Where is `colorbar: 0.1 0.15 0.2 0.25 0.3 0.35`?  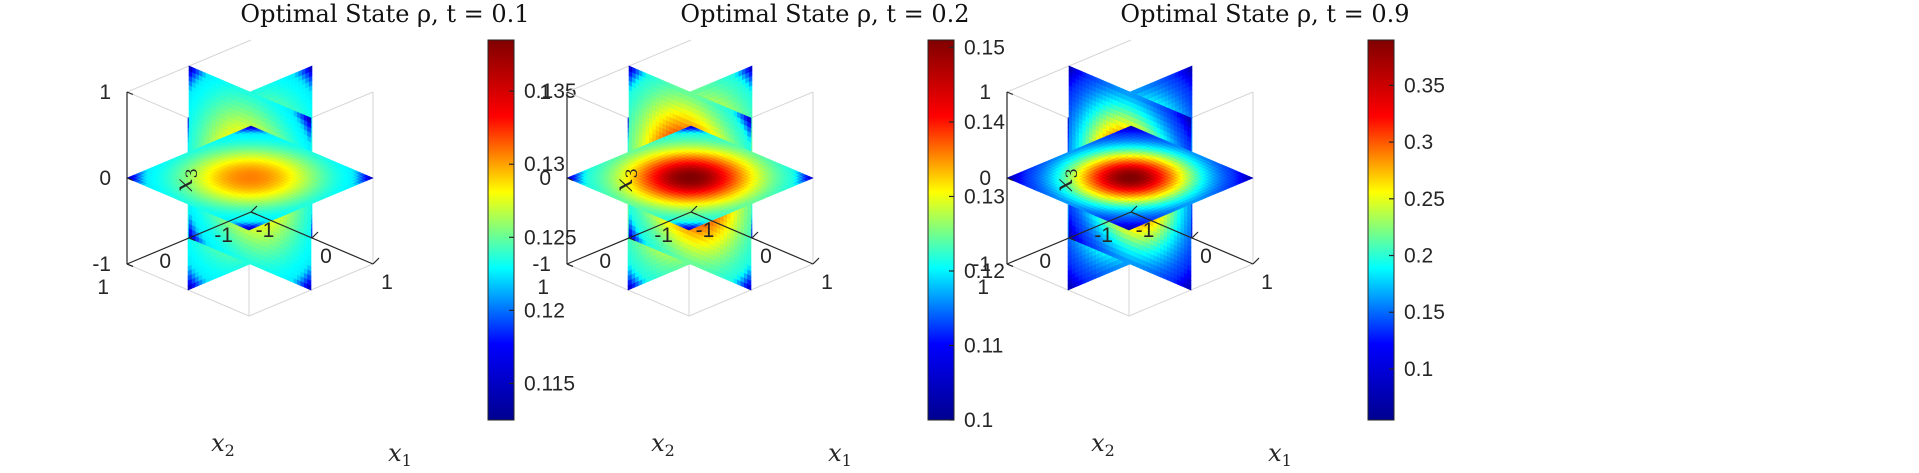
colorbar: 0.1 0.15 0.2 0.25 0.3 0.35 is located at coordinates (1406, 230).